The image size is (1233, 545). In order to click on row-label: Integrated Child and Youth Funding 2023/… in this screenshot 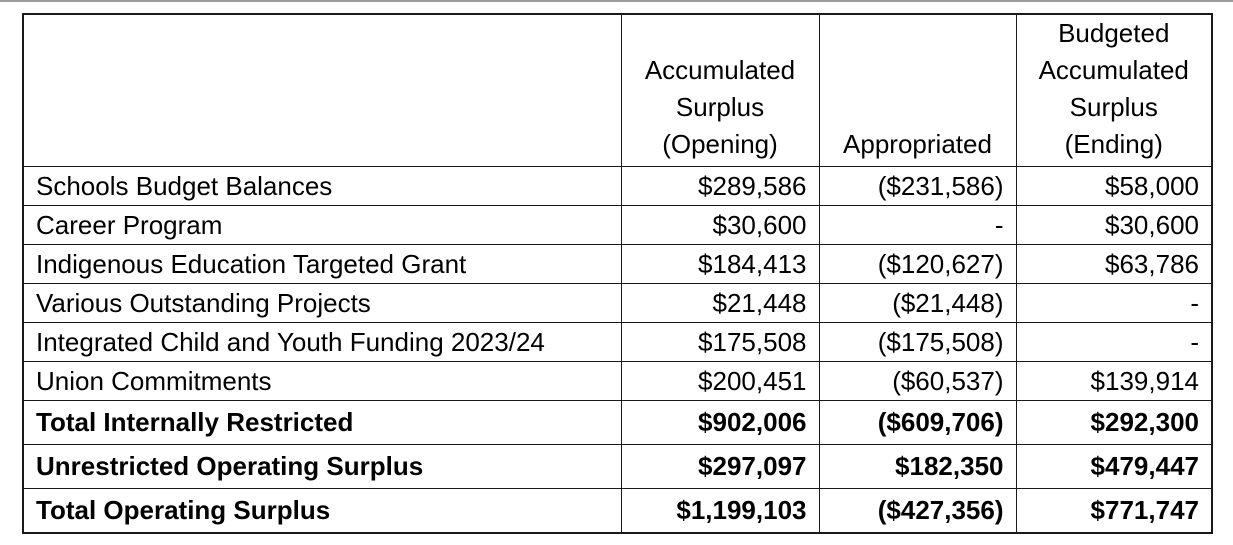, I will do `click(322, 342)`.